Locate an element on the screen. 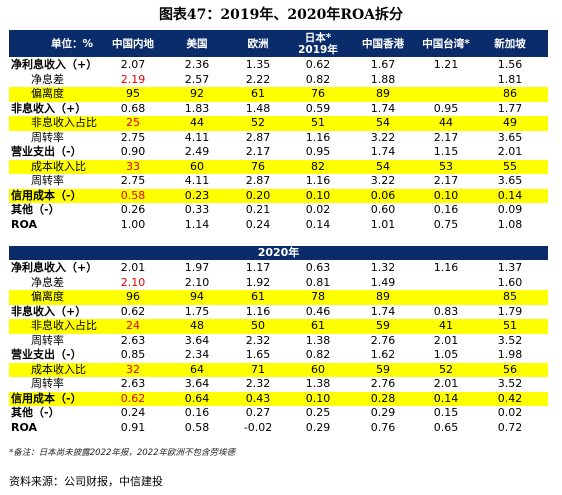 The height and width of the screenshot is (495, 562). cell-value: 95 is located at coordinates (133, 93).